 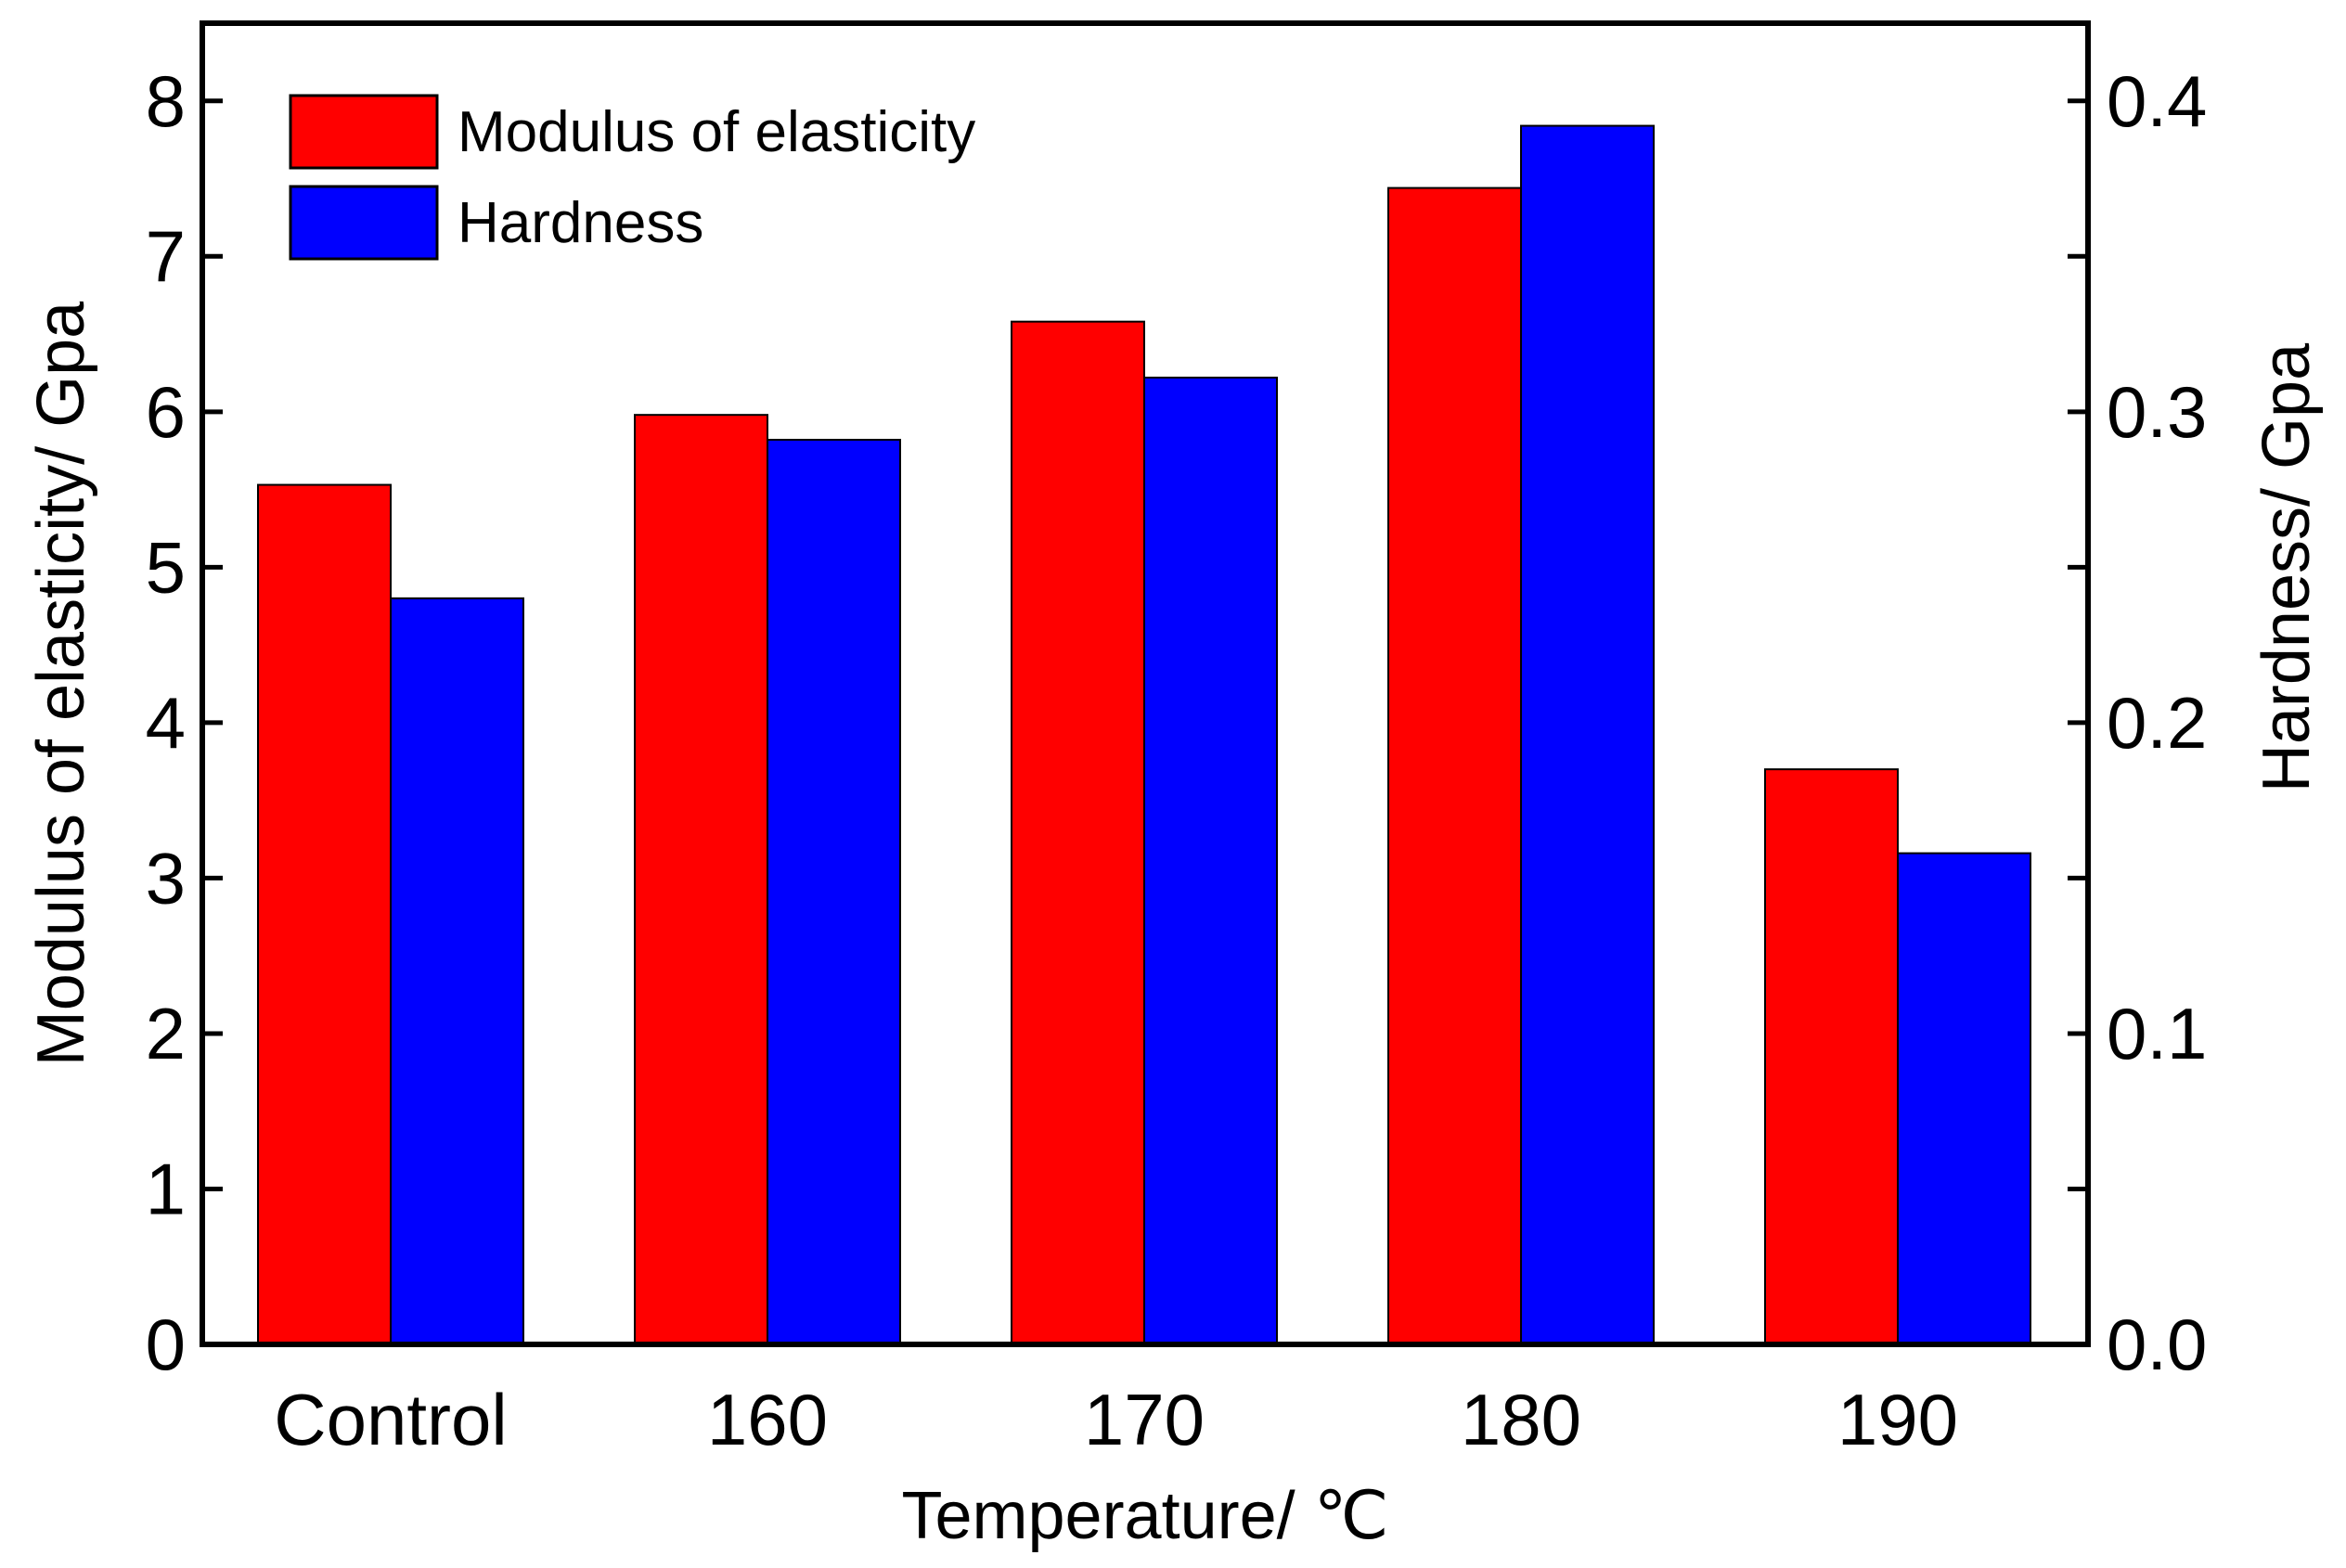 What do you see at coordinates (2157, 1345) in the screenshot?
I see `right-tick-label: 0.0` at bounding box center [2157, 1345].